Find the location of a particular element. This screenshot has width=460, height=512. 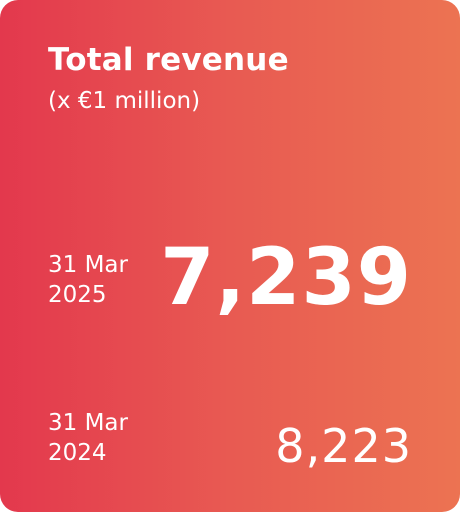

current-period-value: 7,239 is located at coordinates (286, 278).